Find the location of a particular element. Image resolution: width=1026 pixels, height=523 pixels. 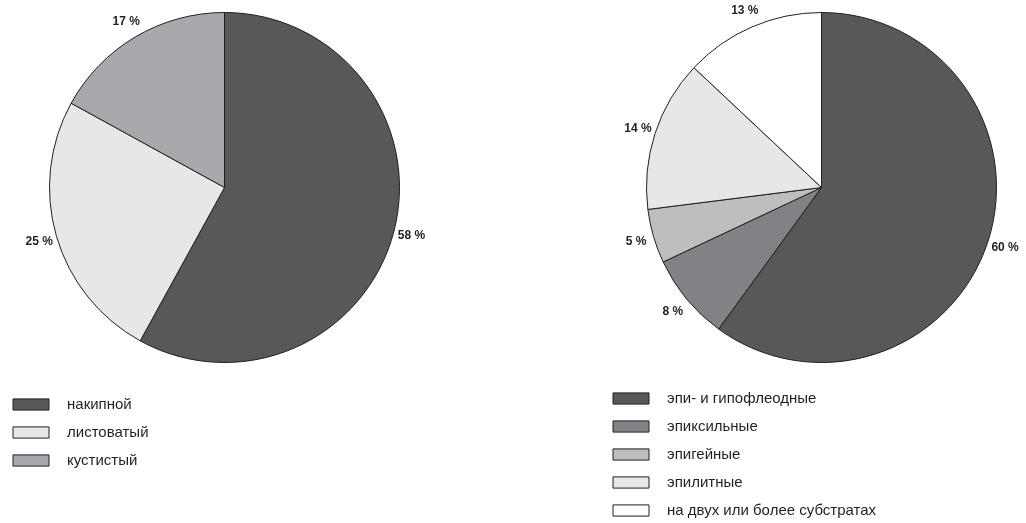

legend-label: на двух или более субстратах is located at coordinates (772, 509).